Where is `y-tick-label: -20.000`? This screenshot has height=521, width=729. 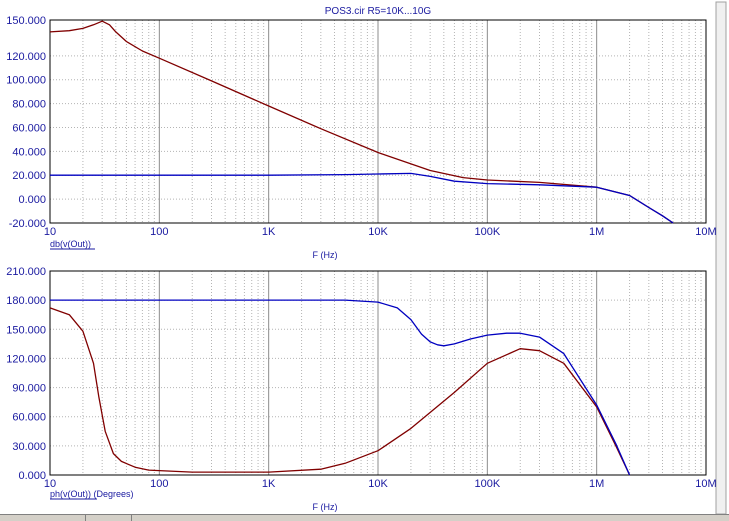
y-tick-label: -20.000 is located at coordinates (27, 224).